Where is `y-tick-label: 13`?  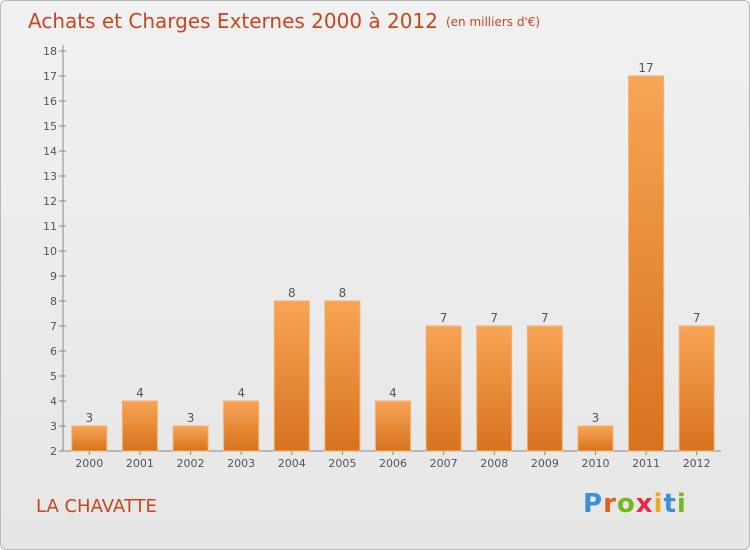
y-tick-label: 13 is located at coordinates (50, 176).